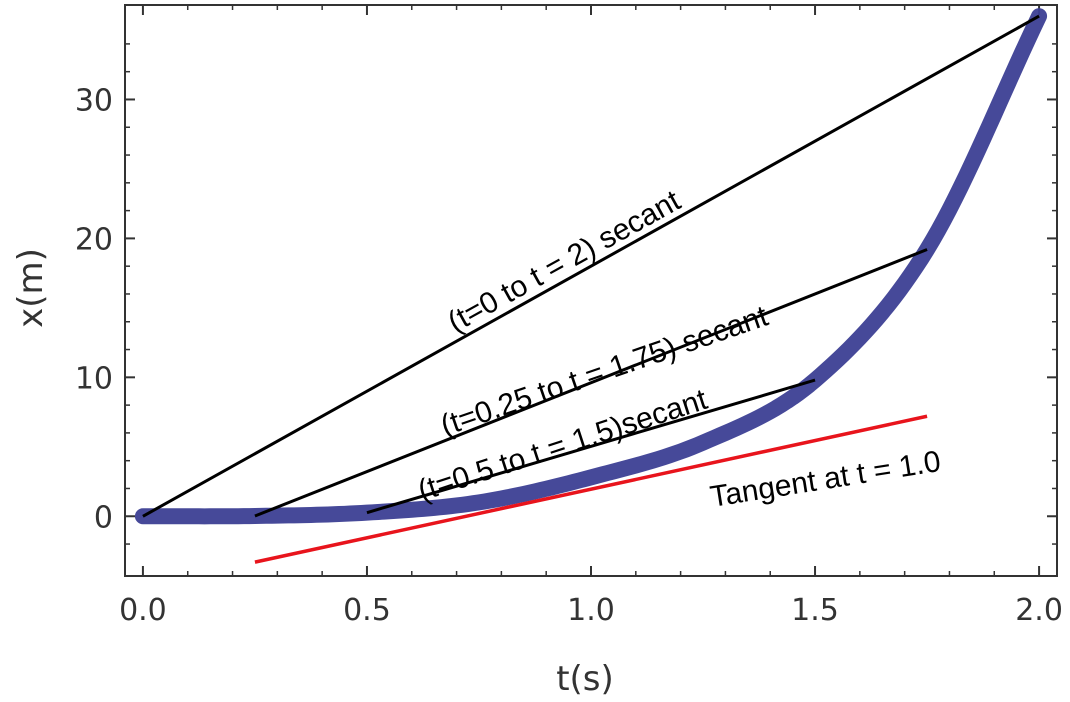 This screenshot has height=702, width=1070. I want to click on y-tick-label: 20, so click(94, 239).